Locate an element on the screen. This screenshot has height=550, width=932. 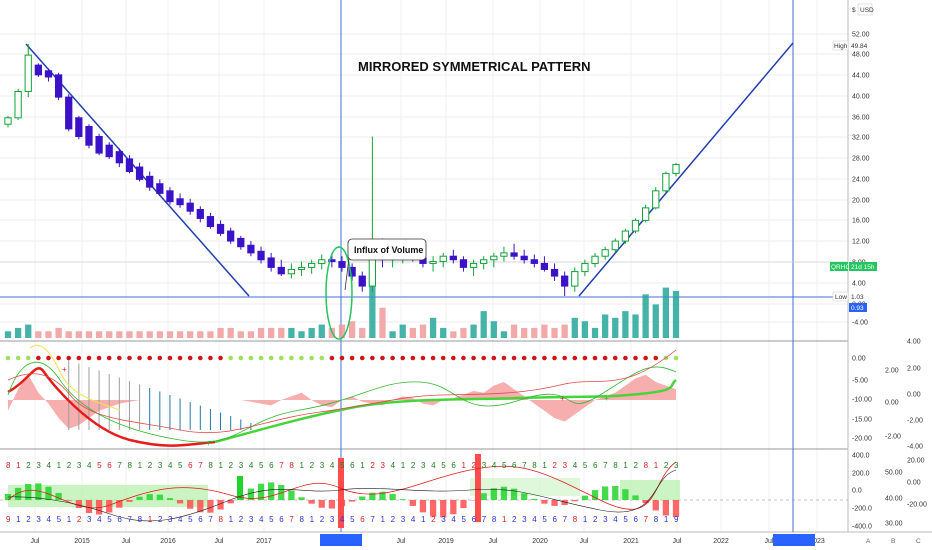
osc2-seq-bottom: 5 is located at coordinates (271, 519).